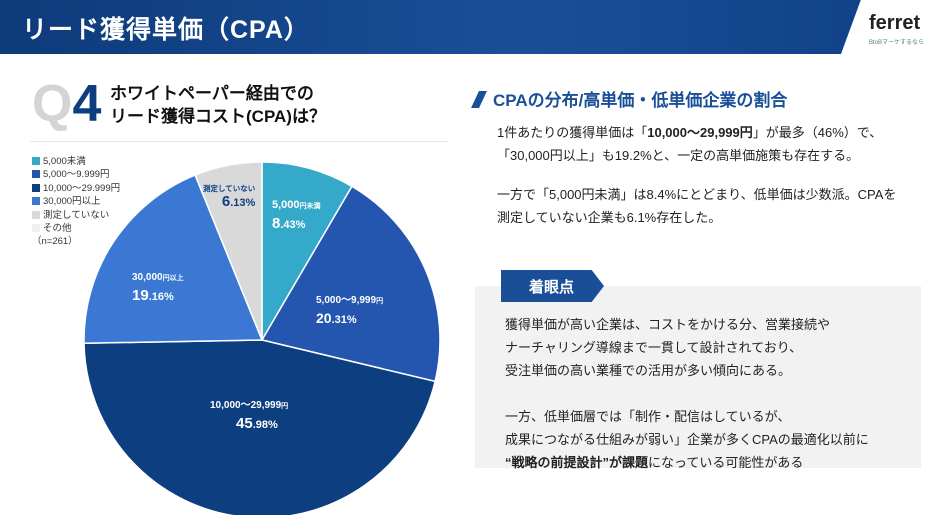 Image resolution: width=951 pixels, height=515 pixels. What do you see at coordinates (229, 197) in the screenshot?
I see `slice-label: 測定していない 6.13%` at bounding box center [229, 197].